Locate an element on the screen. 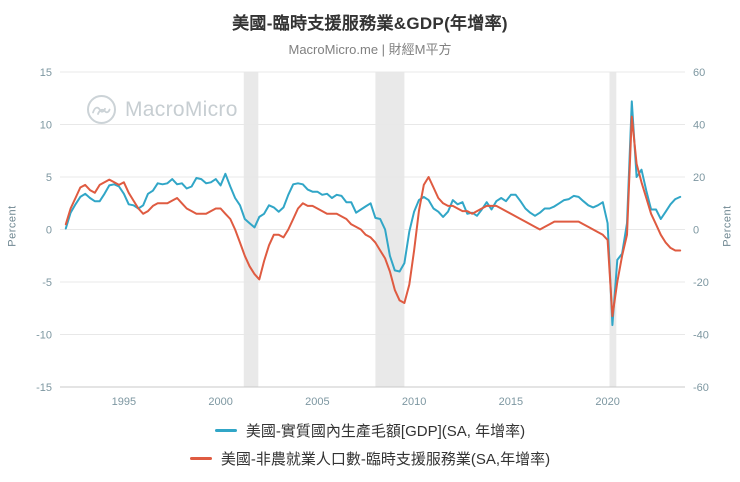 The height and width of the screenshot is (482, 740). legend-swatch-temp-help is located at coordinates (200, 458).